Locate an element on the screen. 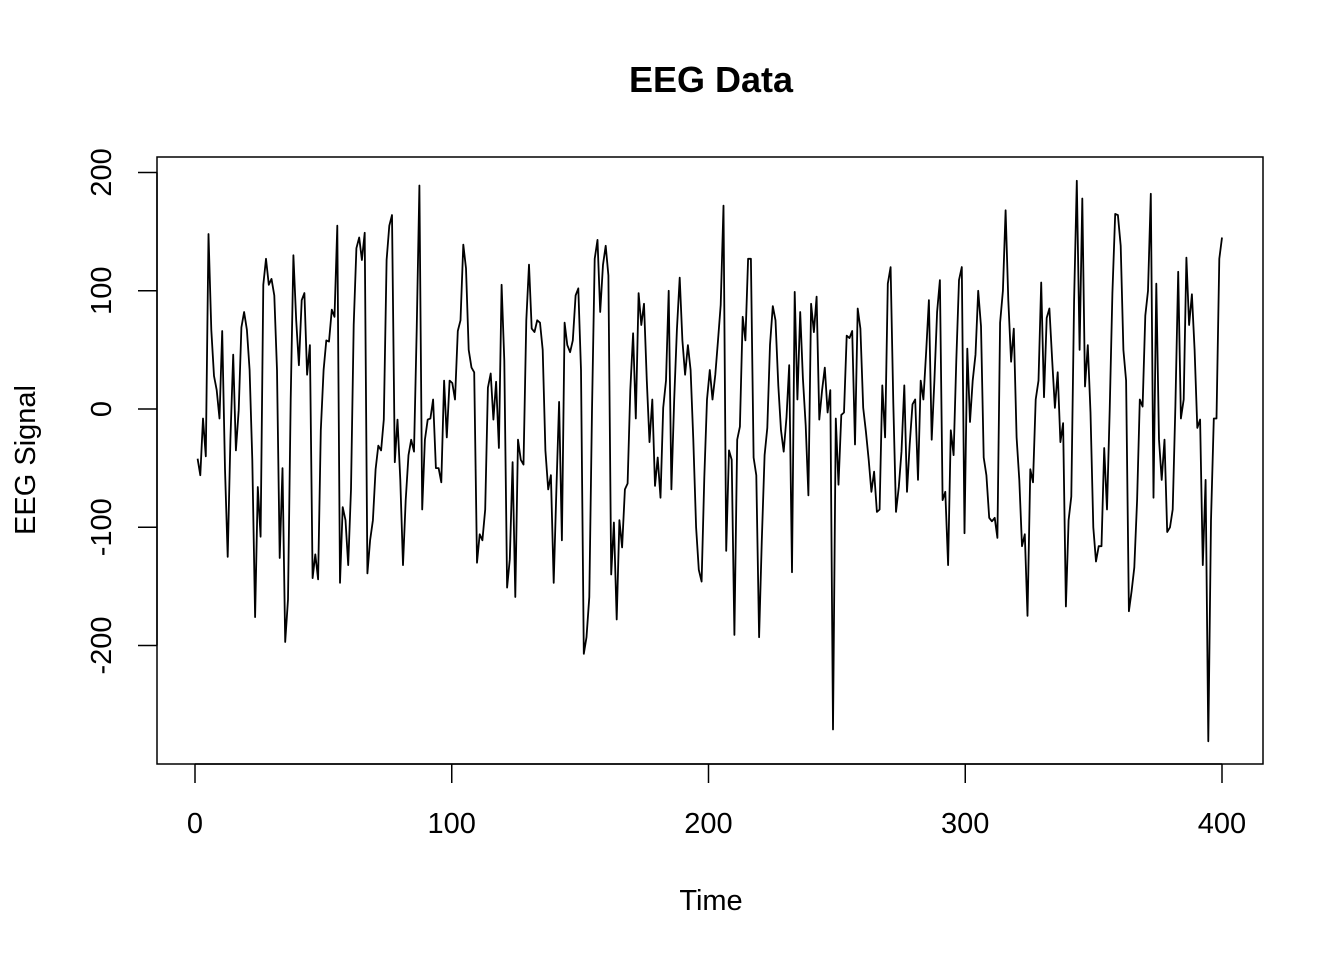  y-tick-label: -100 is located at coordinates (102, 527).